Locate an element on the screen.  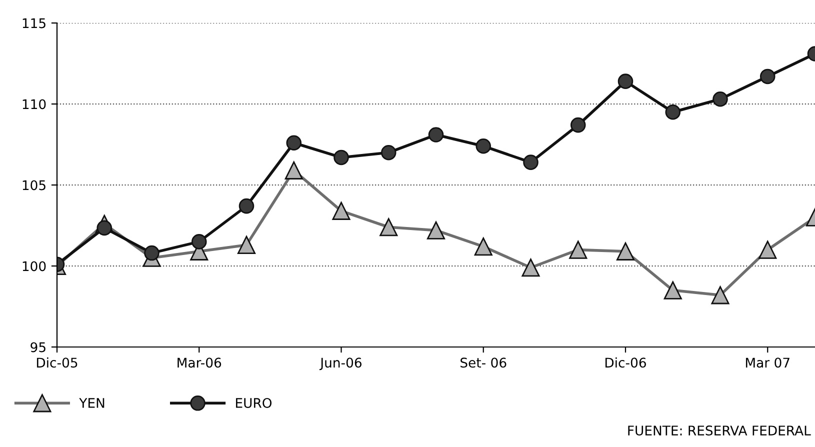
x-tick-label: Dic-06 is located at coordinates (625, 362).